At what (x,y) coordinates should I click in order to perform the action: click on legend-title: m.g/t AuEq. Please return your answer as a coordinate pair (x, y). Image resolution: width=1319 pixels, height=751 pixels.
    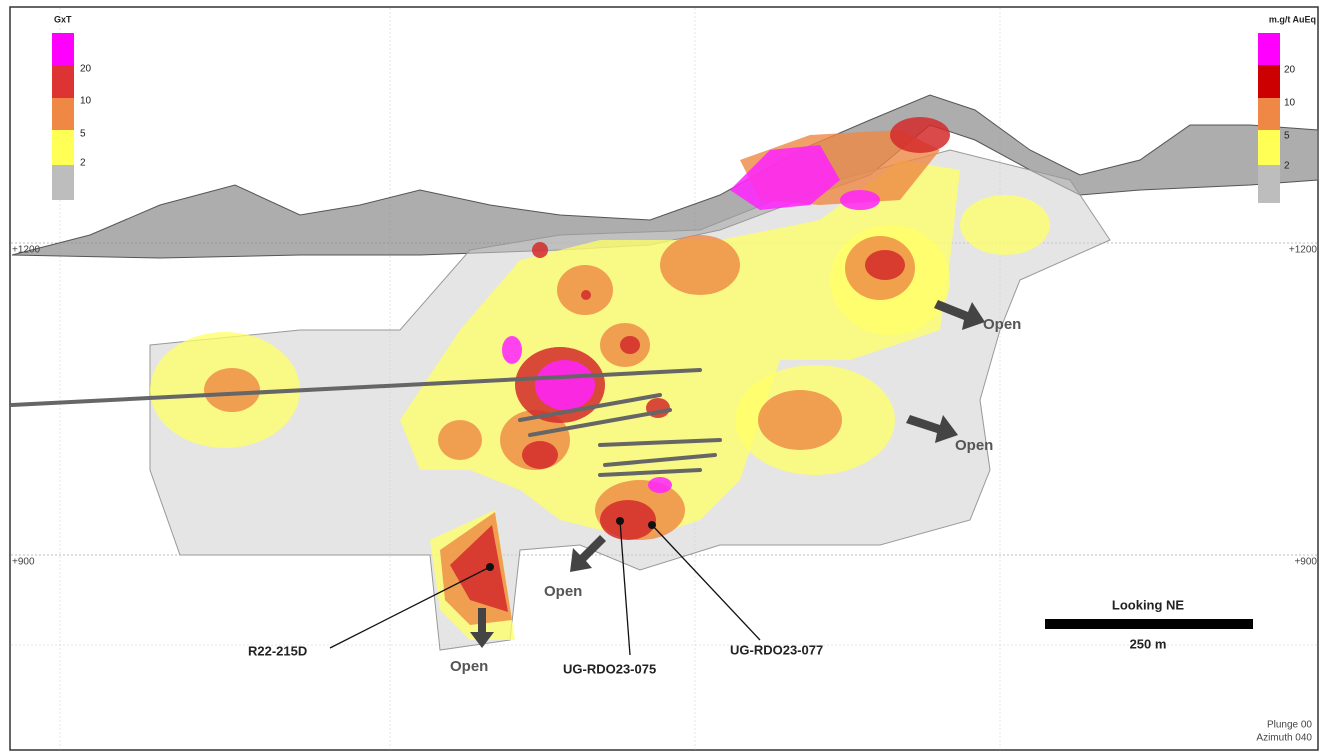
    Looking at the image, I should click on (1292, 19).